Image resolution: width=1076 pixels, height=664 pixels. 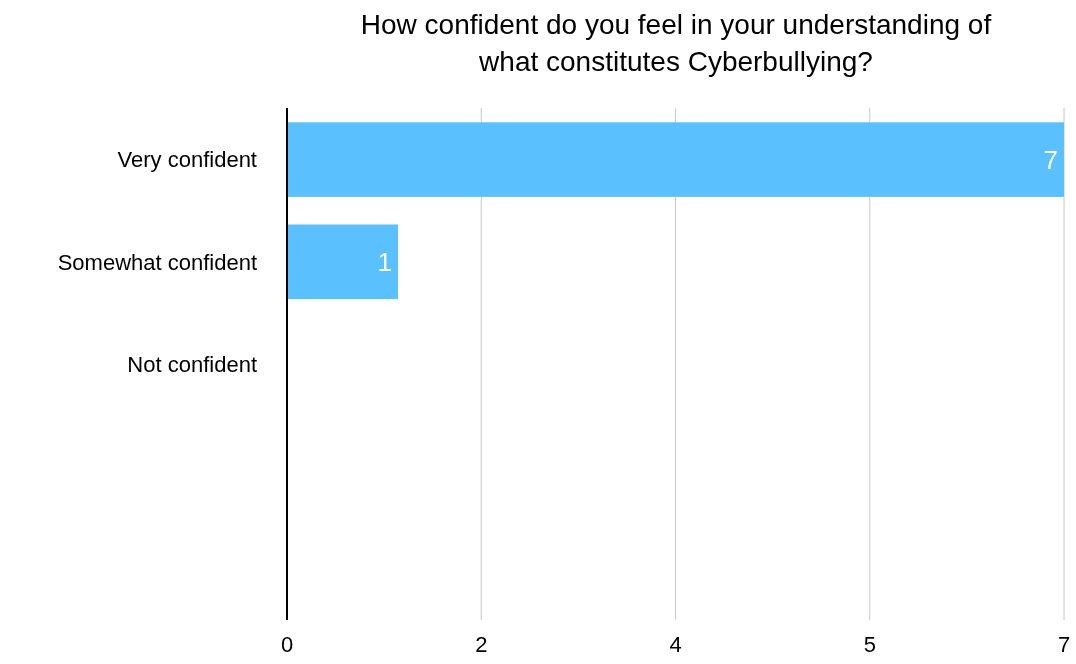 I want to click on x-tick-label: 2, so click(x=481, y=644).